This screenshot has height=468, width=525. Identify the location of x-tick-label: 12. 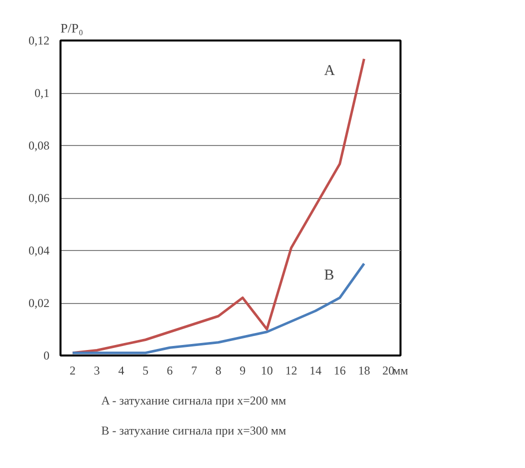
(291, 371).